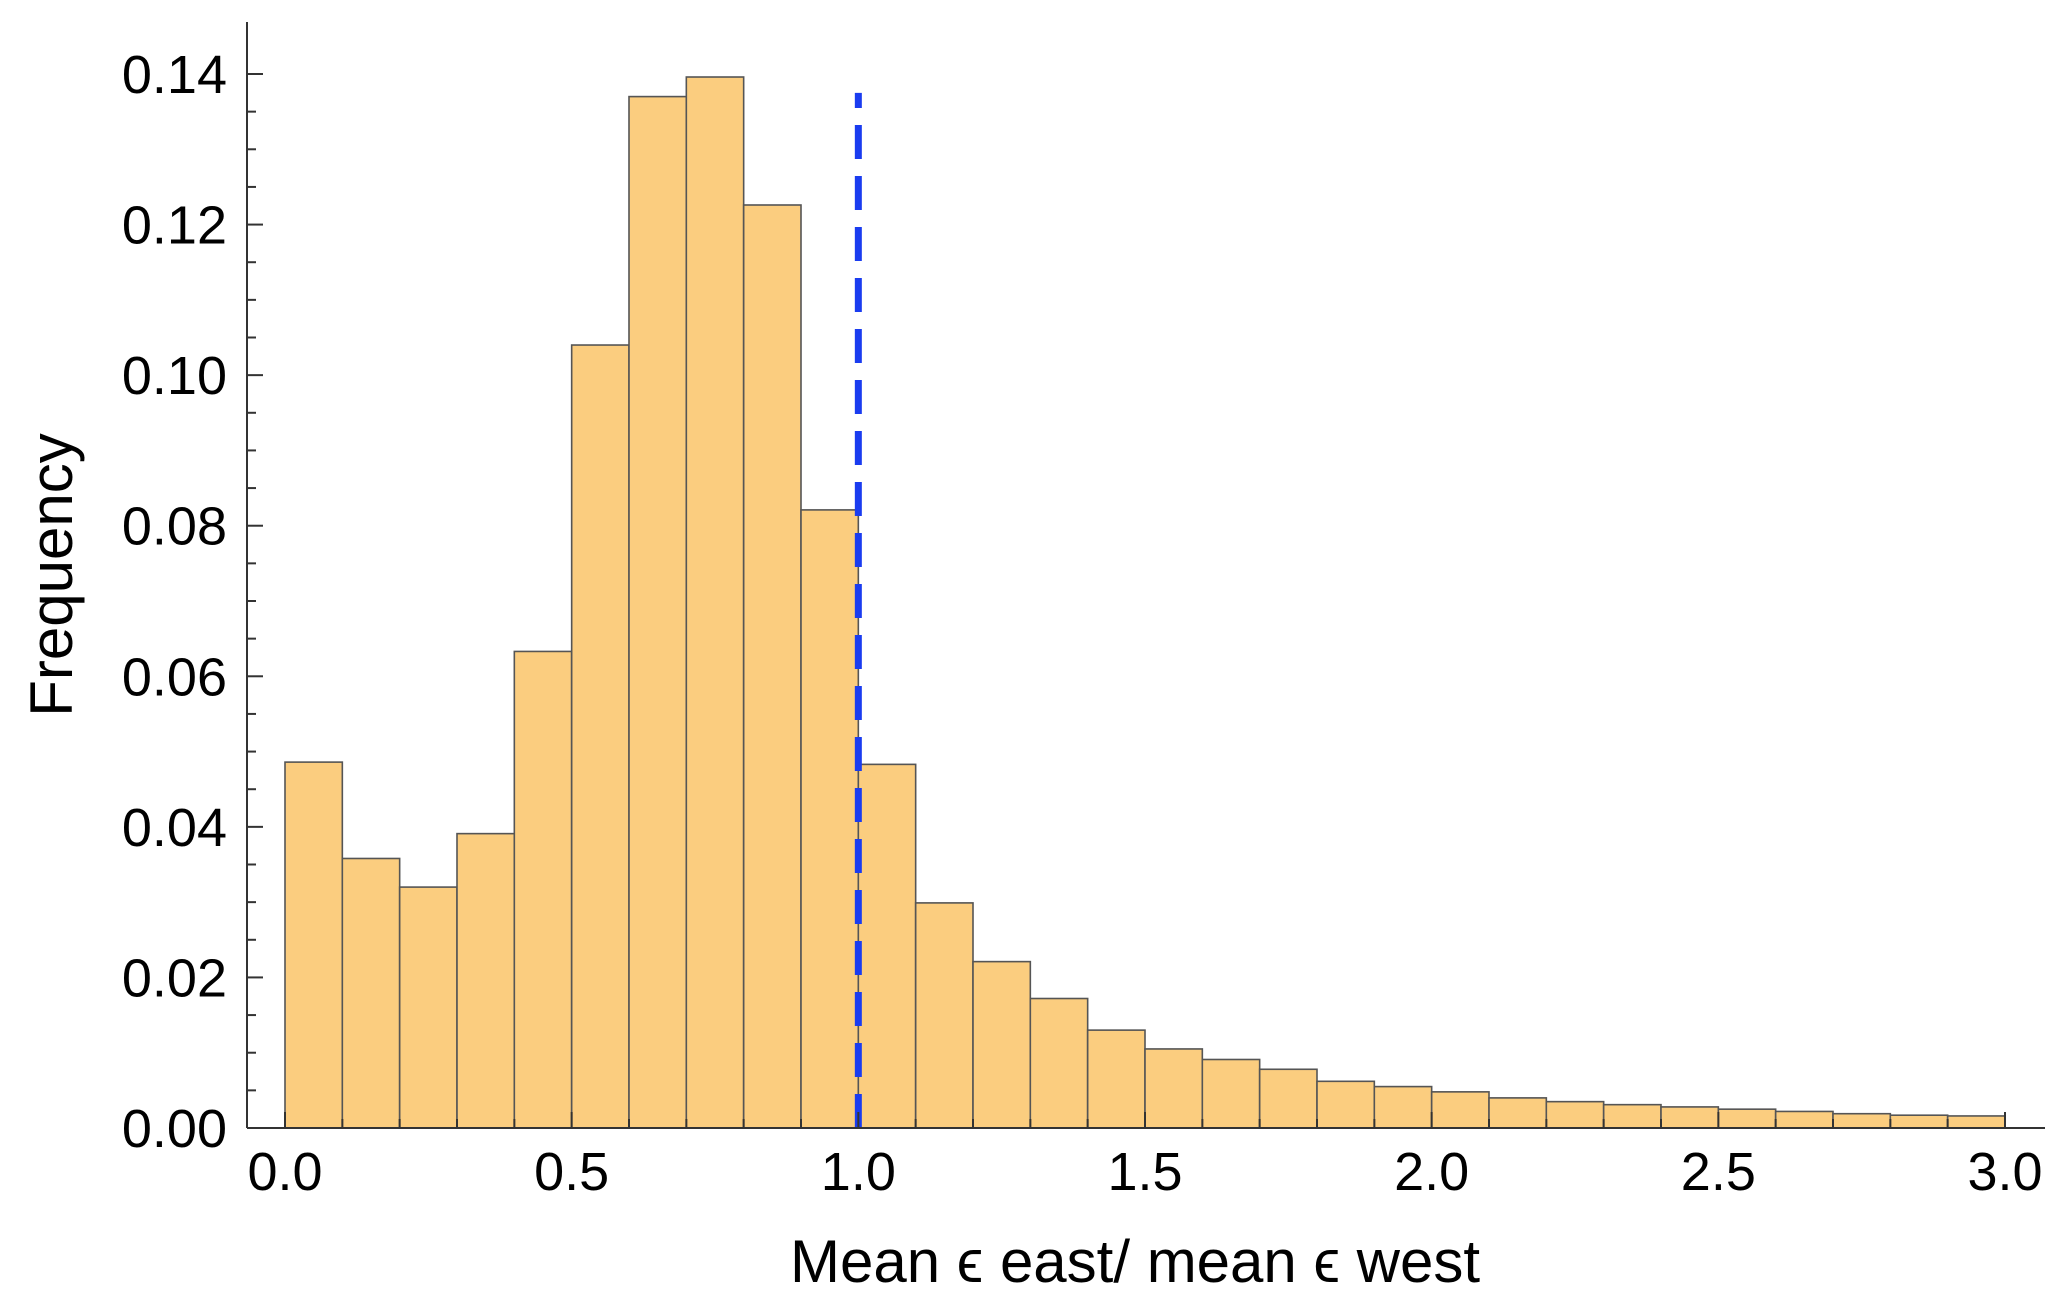  Describe the element at coordinates (174, 527) in the screenshot. I see `y-tick-label: 0.08` at that location.